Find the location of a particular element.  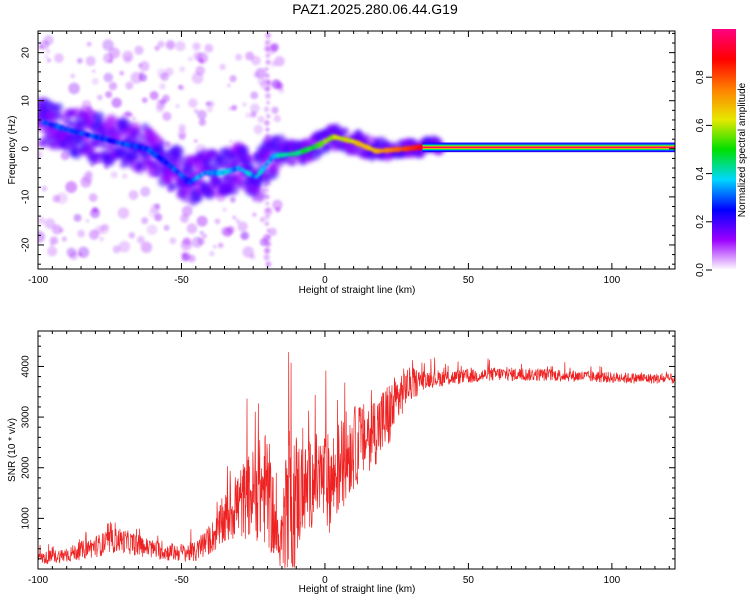

snr-y-tick-label: 4000 is located at coordinates (26, 366).